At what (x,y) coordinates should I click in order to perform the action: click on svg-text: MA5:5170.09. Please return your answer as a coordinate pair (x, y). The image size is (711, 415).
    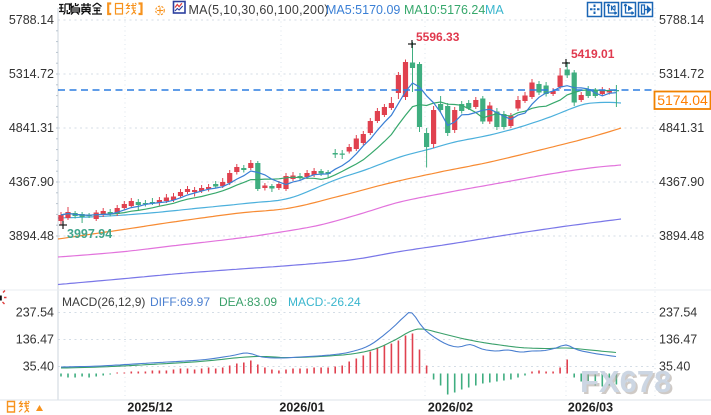
    Looking at the image, I should click on (363, 10).